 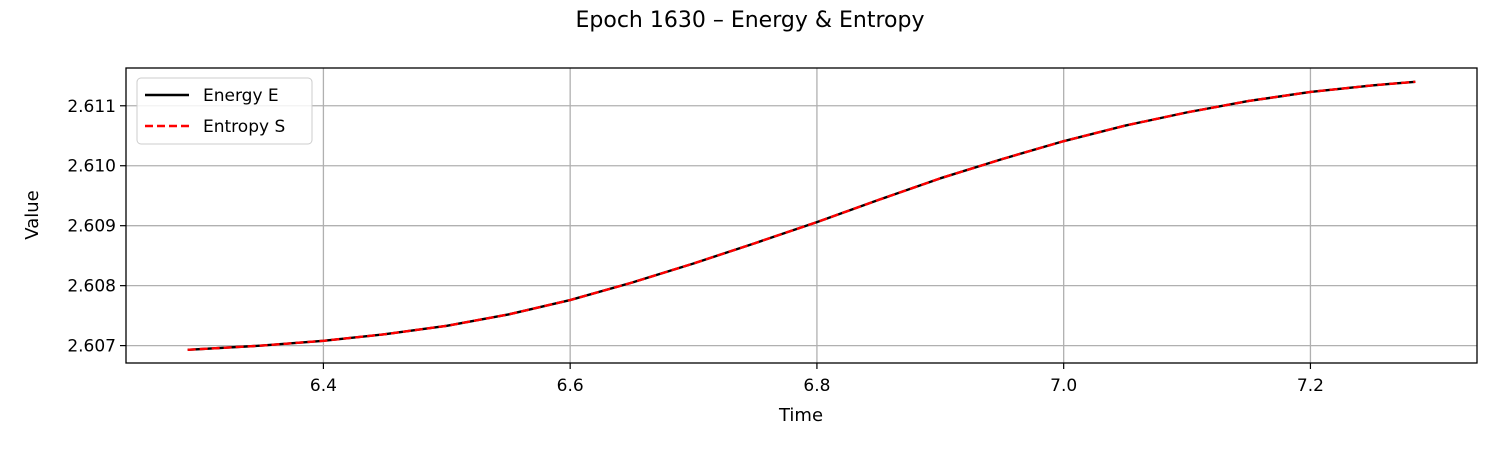 What do you see at coordinates (244, 127) in the screenshot?
I see `legend-label-entropy: Entropy S` at bounding box center [244, 127].